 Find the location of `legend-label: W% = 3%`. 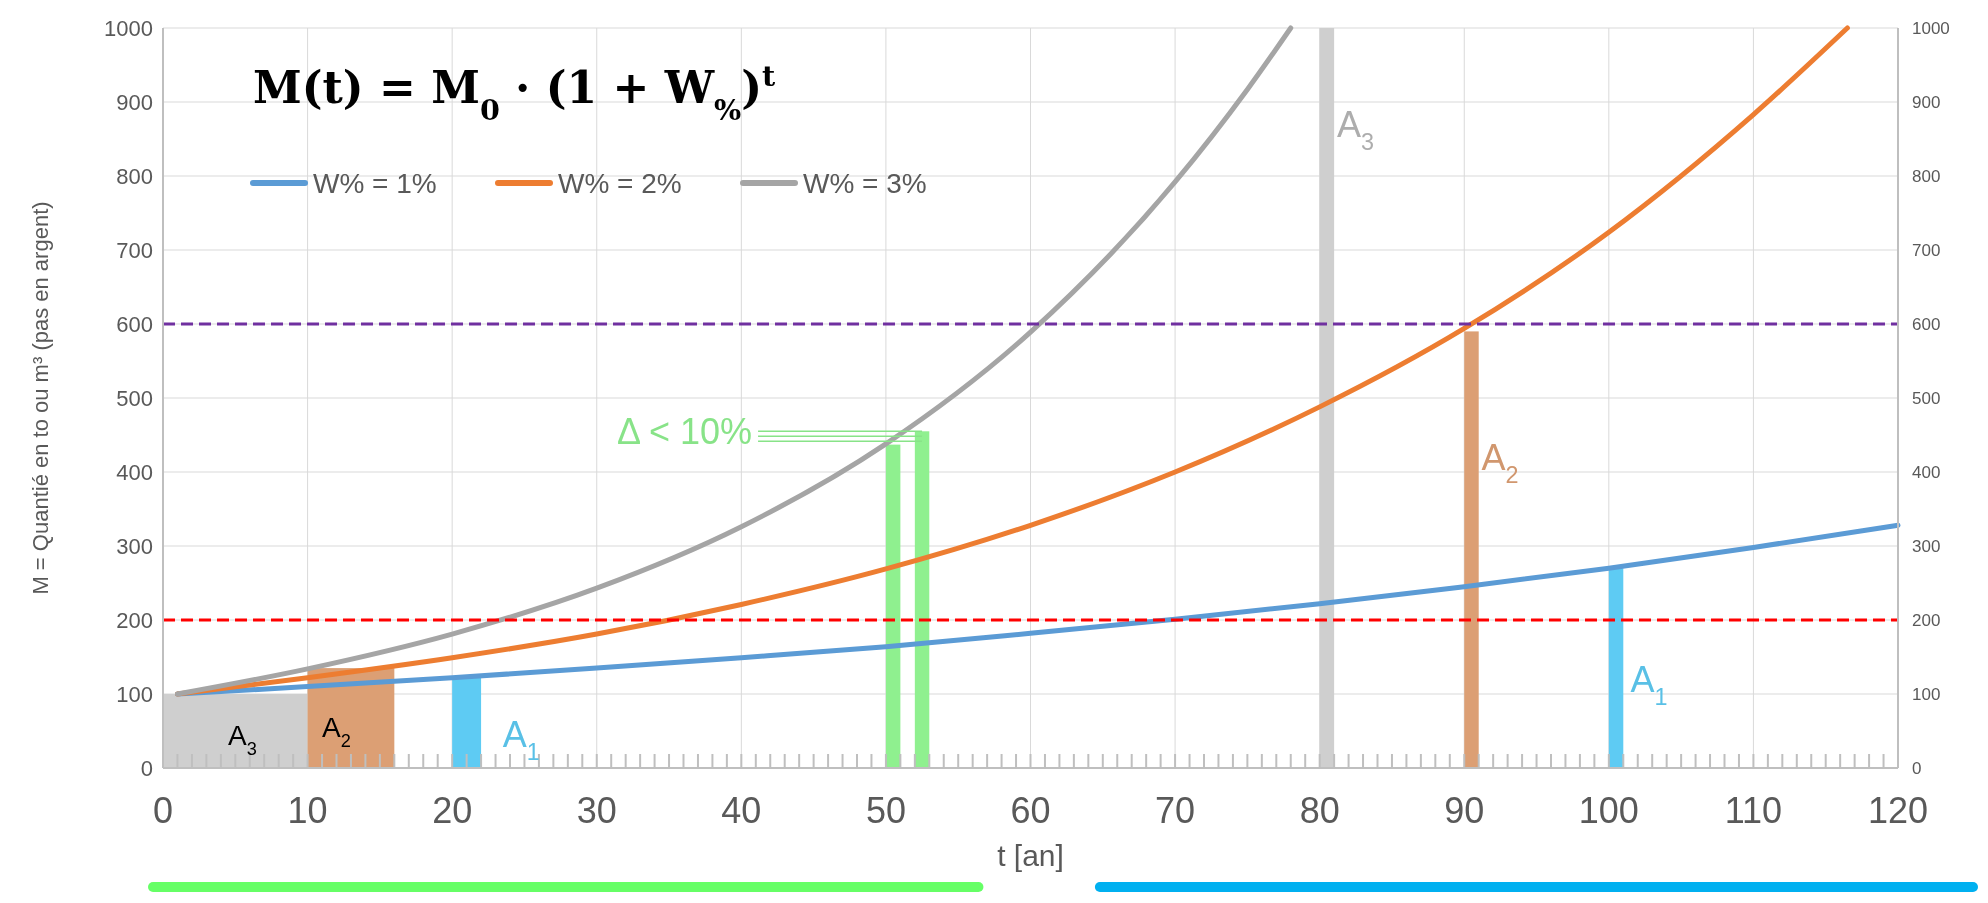

legend-label: W% = 3% is located at coordinates (865, 183).